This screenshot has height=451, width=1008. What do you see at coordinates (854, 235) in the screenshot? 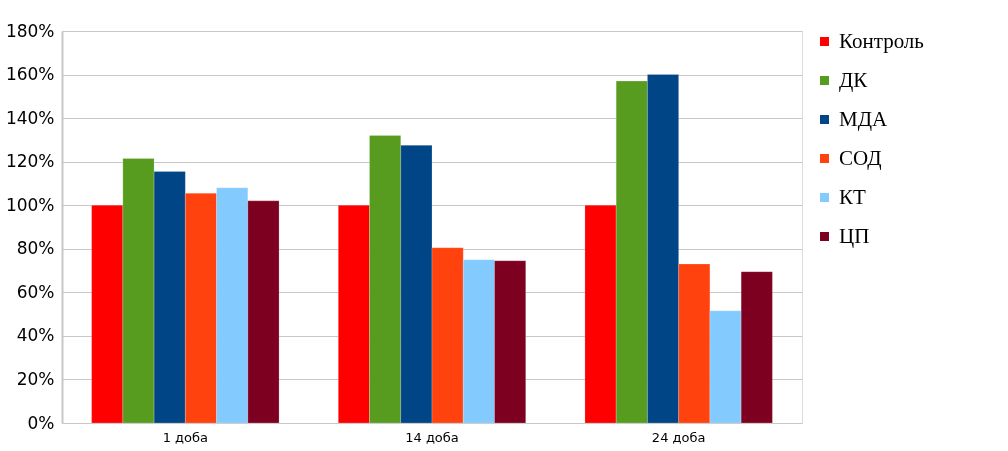
I see `legend-label: ЦП` at bounding box center [854, 235].